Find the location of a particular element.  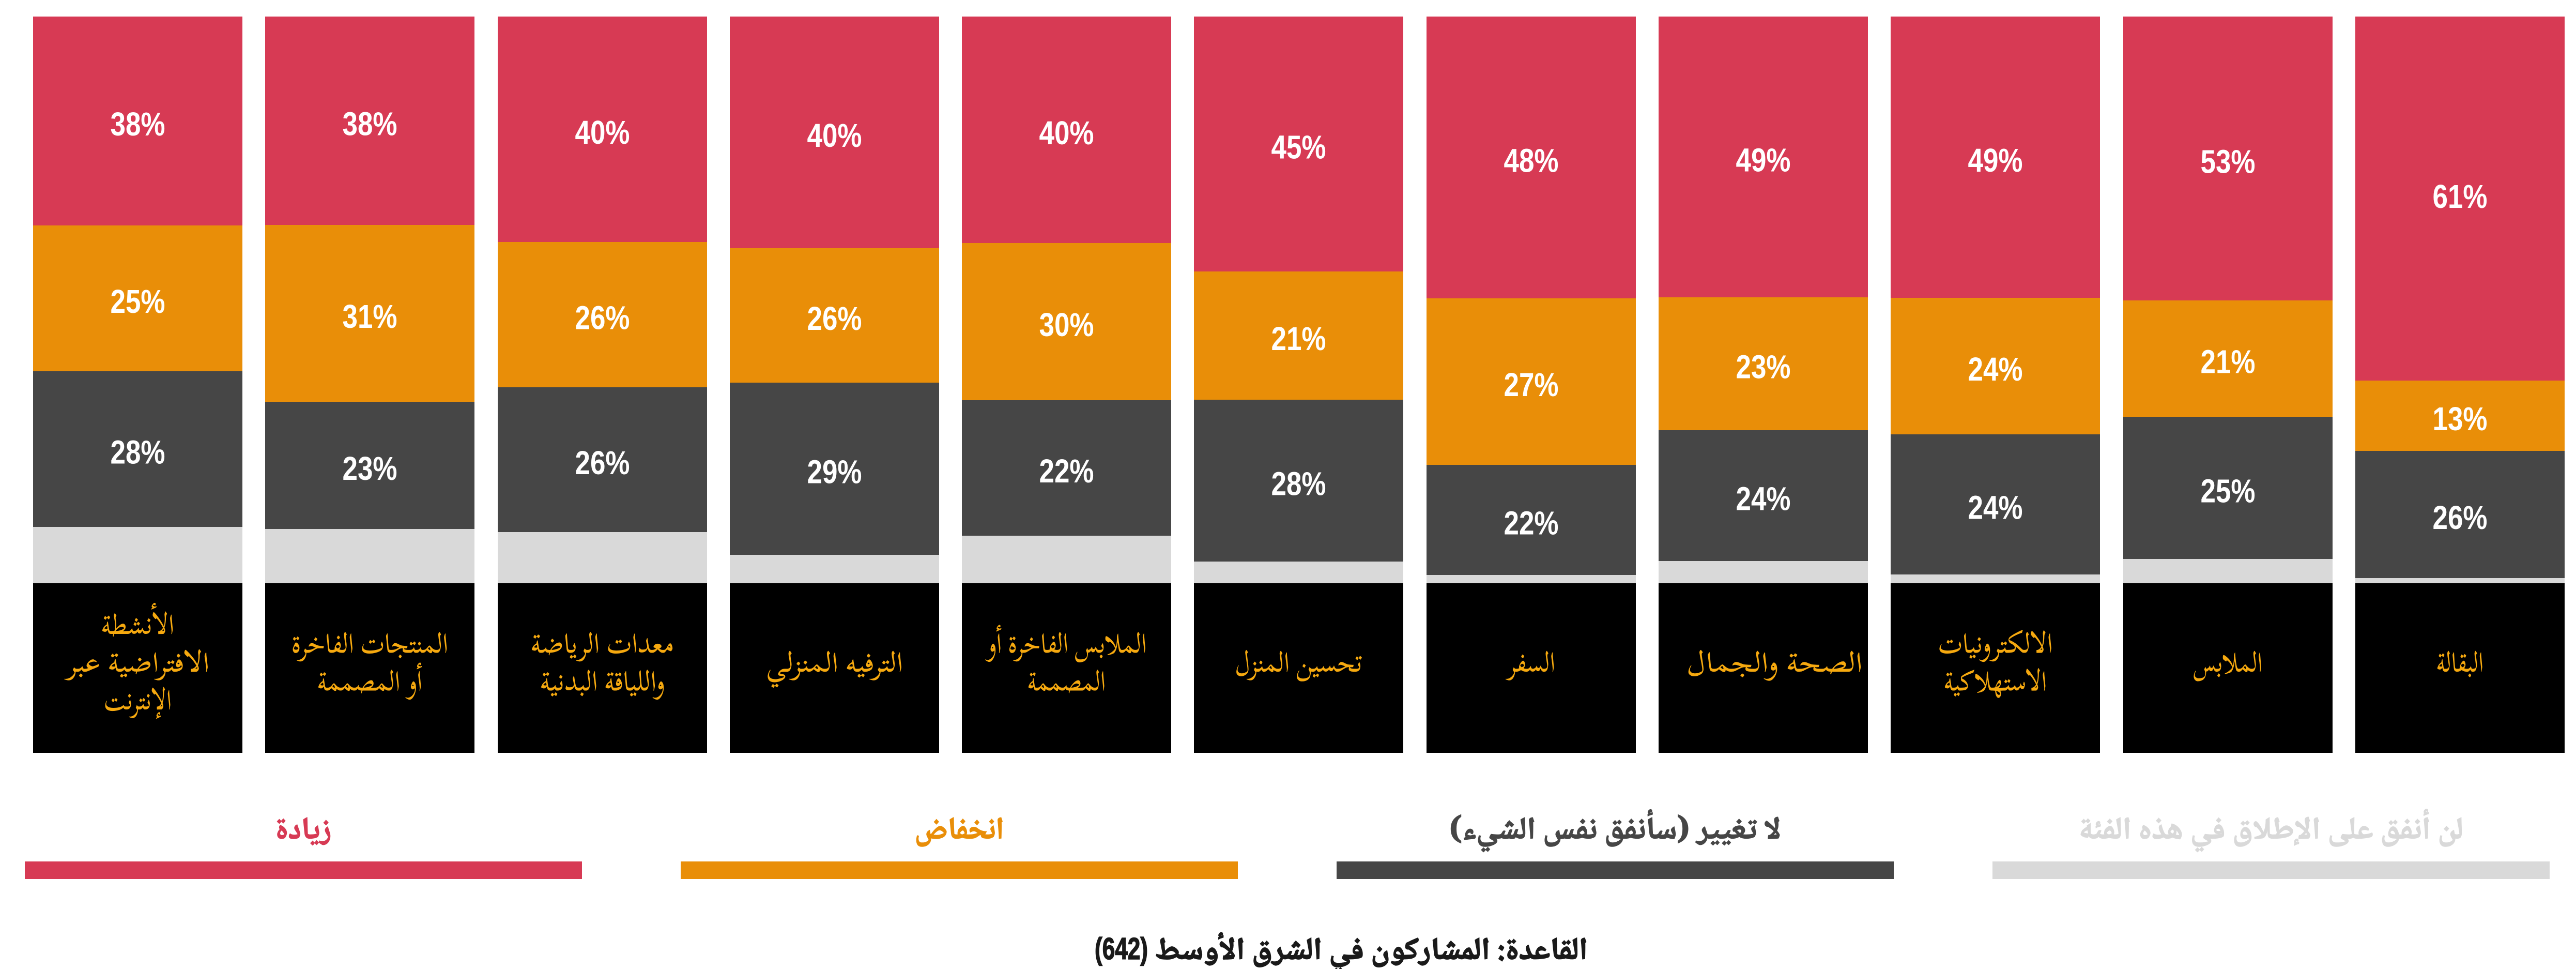

svg-text: 48% is located at coordinates (1531, 161).